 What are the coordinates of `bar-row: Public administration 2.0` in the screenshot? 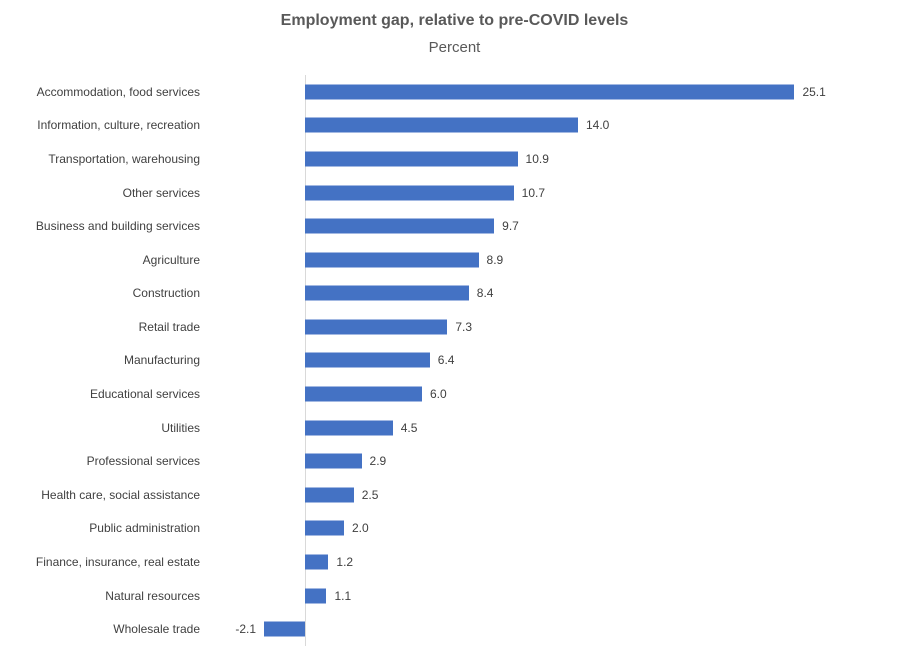 It's located at (454, 529).